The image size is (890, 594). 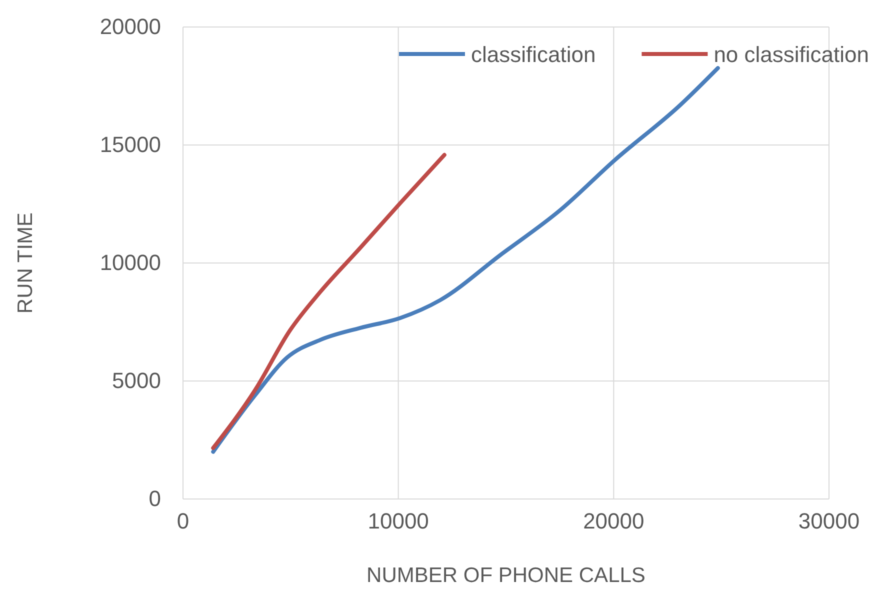 What do you see at coordinates (183, 521) in the screenshot?
I see `x-tick-label: 0` at bounding box center [183, 521].